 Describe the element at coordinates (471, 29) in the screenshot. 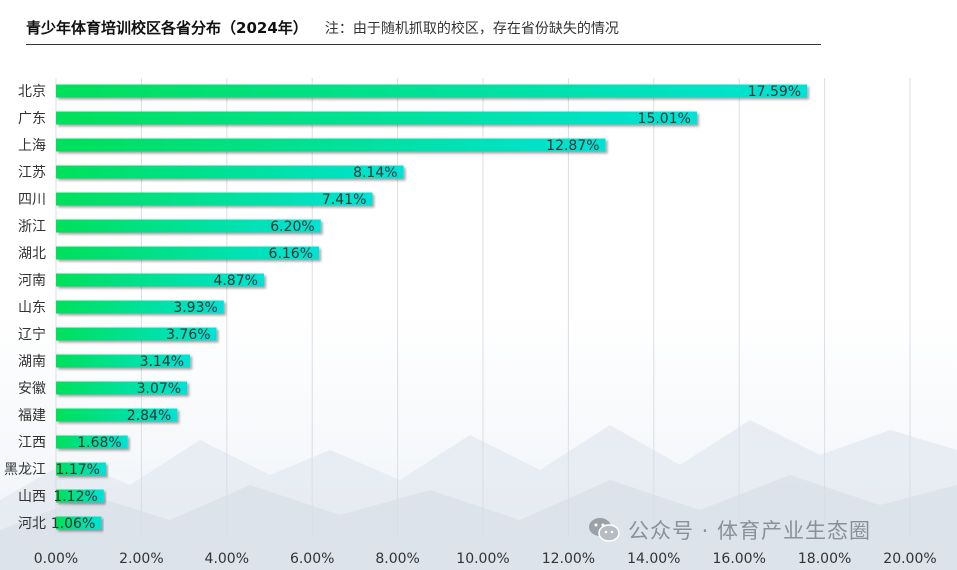

I see `chart-note: 注：由于随机抓取的校区，存在省份缺失的情况` at that location.